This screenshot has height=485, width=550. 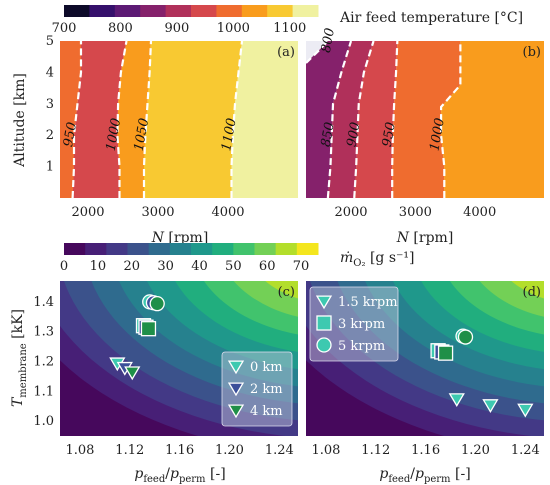 I want to click on colorbar-tick-label: 0, so click(x=64, y=266).